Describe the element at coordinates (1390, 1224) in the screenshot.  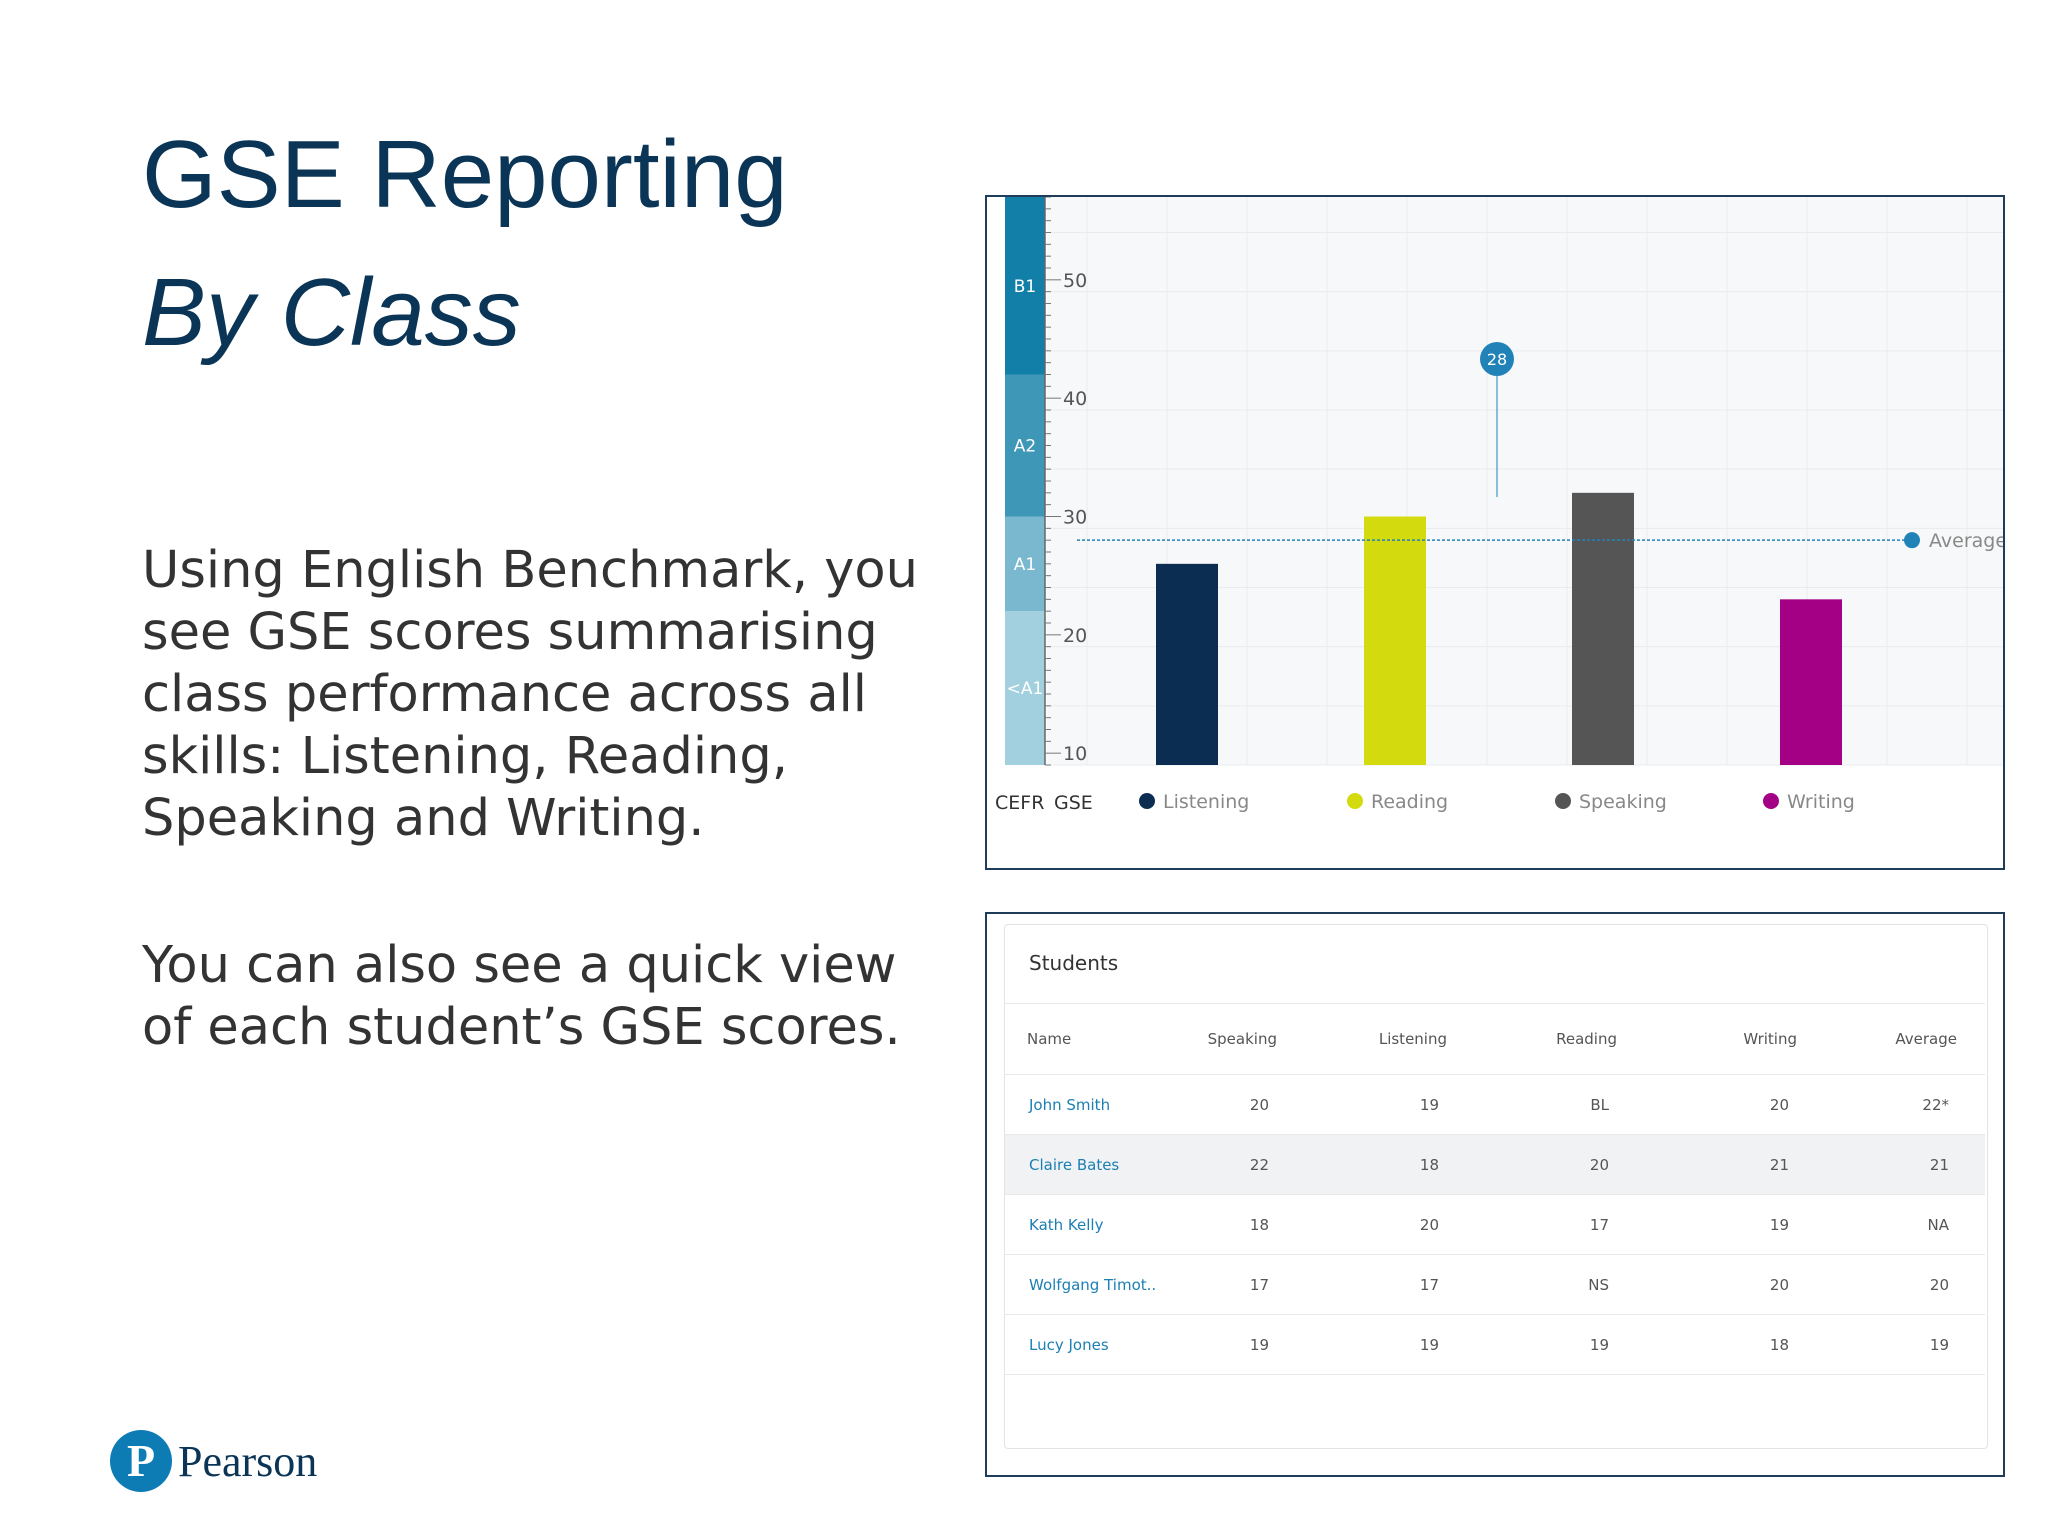
I see `listening-score: 20` at that location.